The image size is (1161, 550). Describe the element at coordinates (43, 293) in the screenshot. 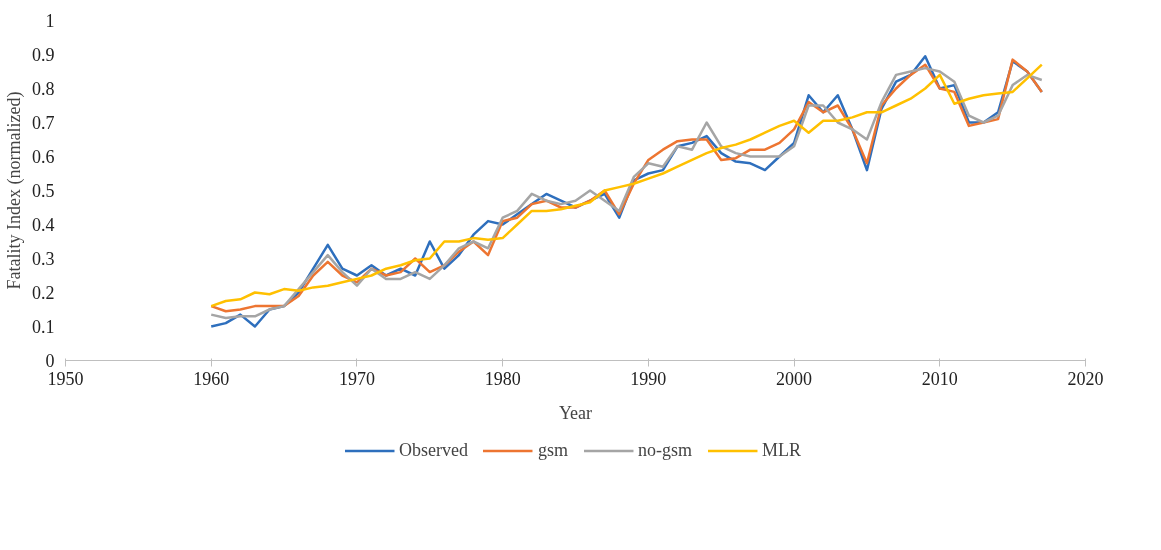

I see `y-tick-label: 0.2` at that location.